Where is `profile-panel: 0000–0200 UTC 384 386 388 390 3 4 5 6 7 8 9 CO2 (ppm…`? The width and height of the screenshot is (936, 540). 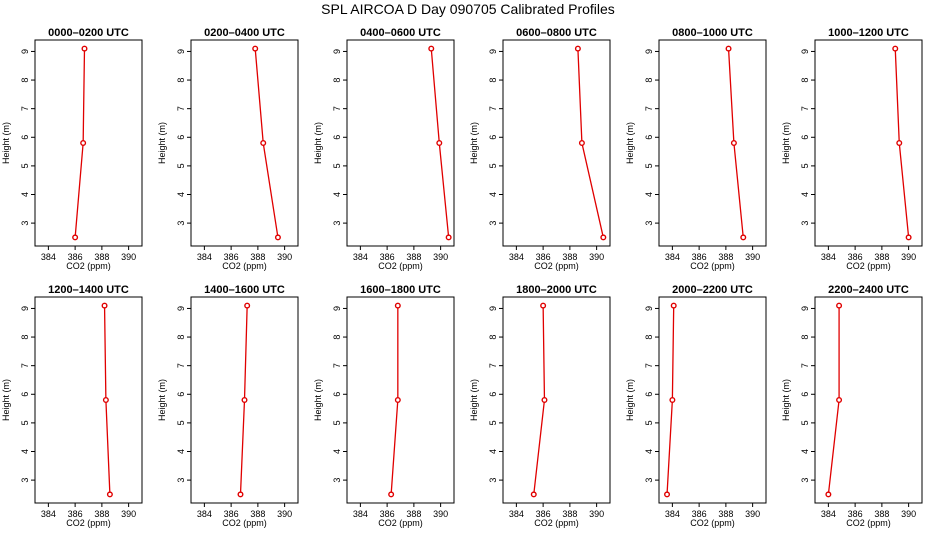 profile-panel: 0000–0200 UTC 384 386 388 390 3 4 5 6 7 8 9 CO2 (ppm… is located at coordinates (72, 149).